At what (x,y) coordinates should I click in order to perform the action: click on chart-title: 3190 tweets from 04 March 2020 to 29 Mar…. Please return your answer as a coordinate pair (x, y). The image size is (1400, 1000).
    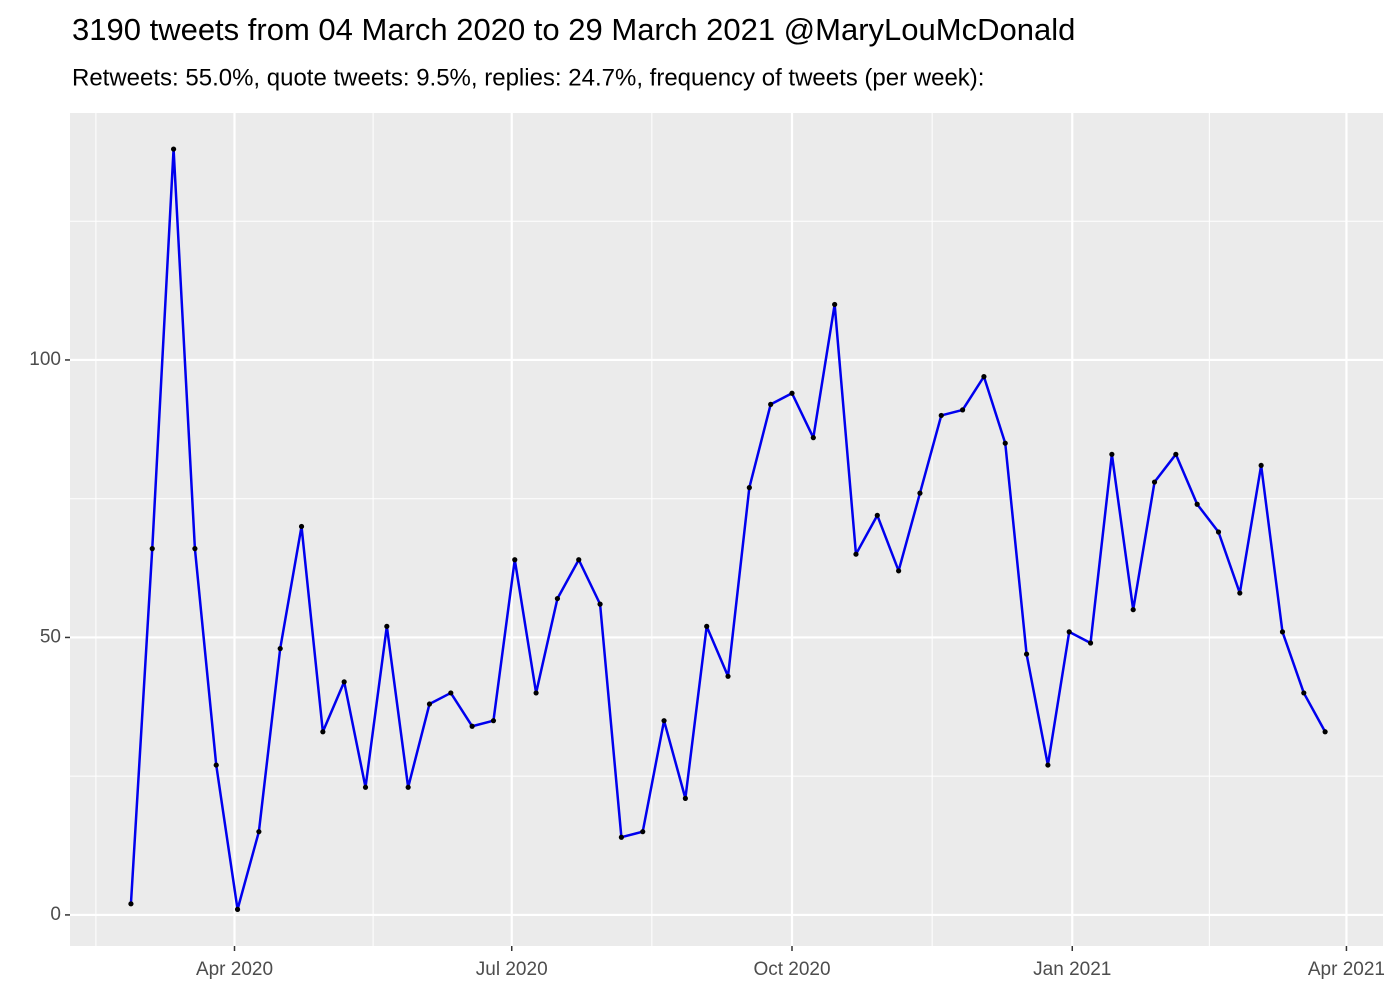
    Looking at the image, I should click on (573, 29).